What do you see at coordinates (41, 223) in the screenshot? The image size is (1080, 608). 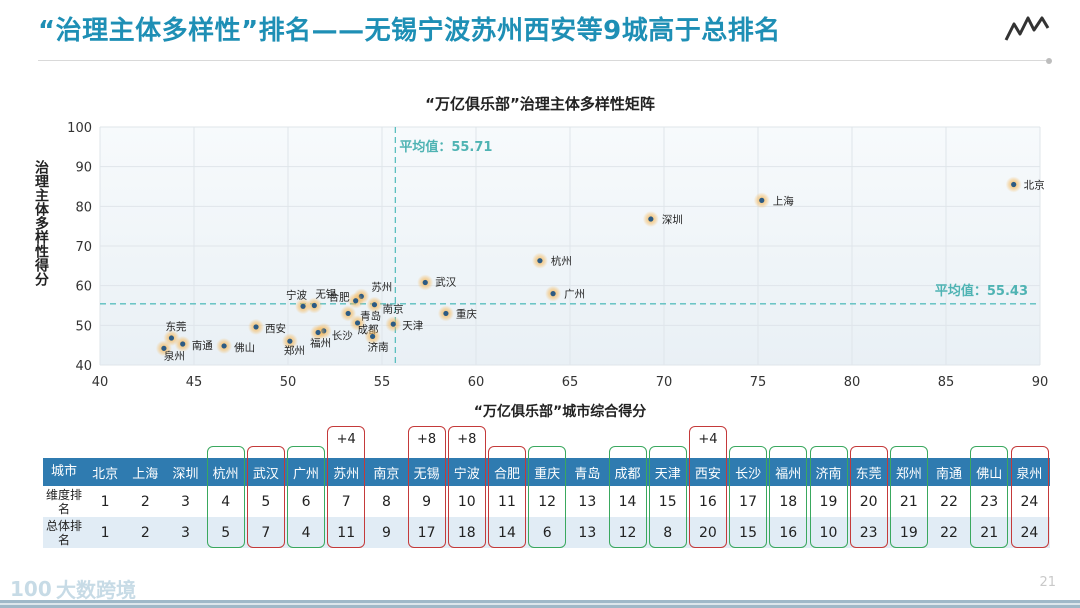 I see `y-axis-label: 治理主体多样性得分` at bounding box center [41, 223].